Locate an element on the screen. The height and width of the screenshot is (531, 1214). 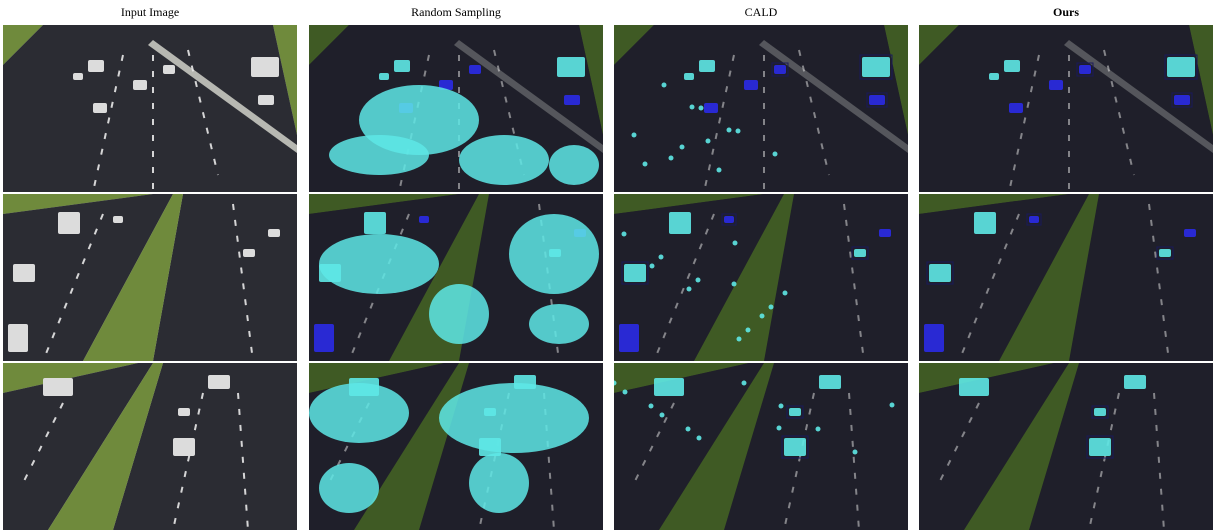
column-title: Ours is located at coordinates (1065, 12).